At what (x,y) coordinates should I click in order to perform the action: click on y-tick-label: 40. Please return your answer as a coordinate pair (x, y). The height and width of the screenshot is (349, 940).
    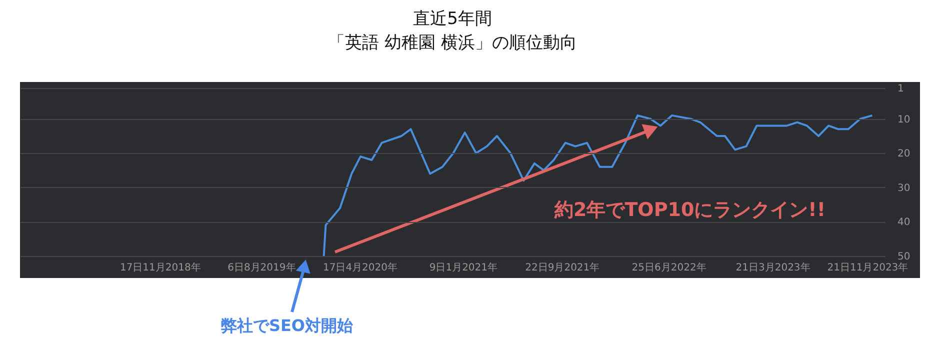
    Looking at the image, I should click on (904, 222).